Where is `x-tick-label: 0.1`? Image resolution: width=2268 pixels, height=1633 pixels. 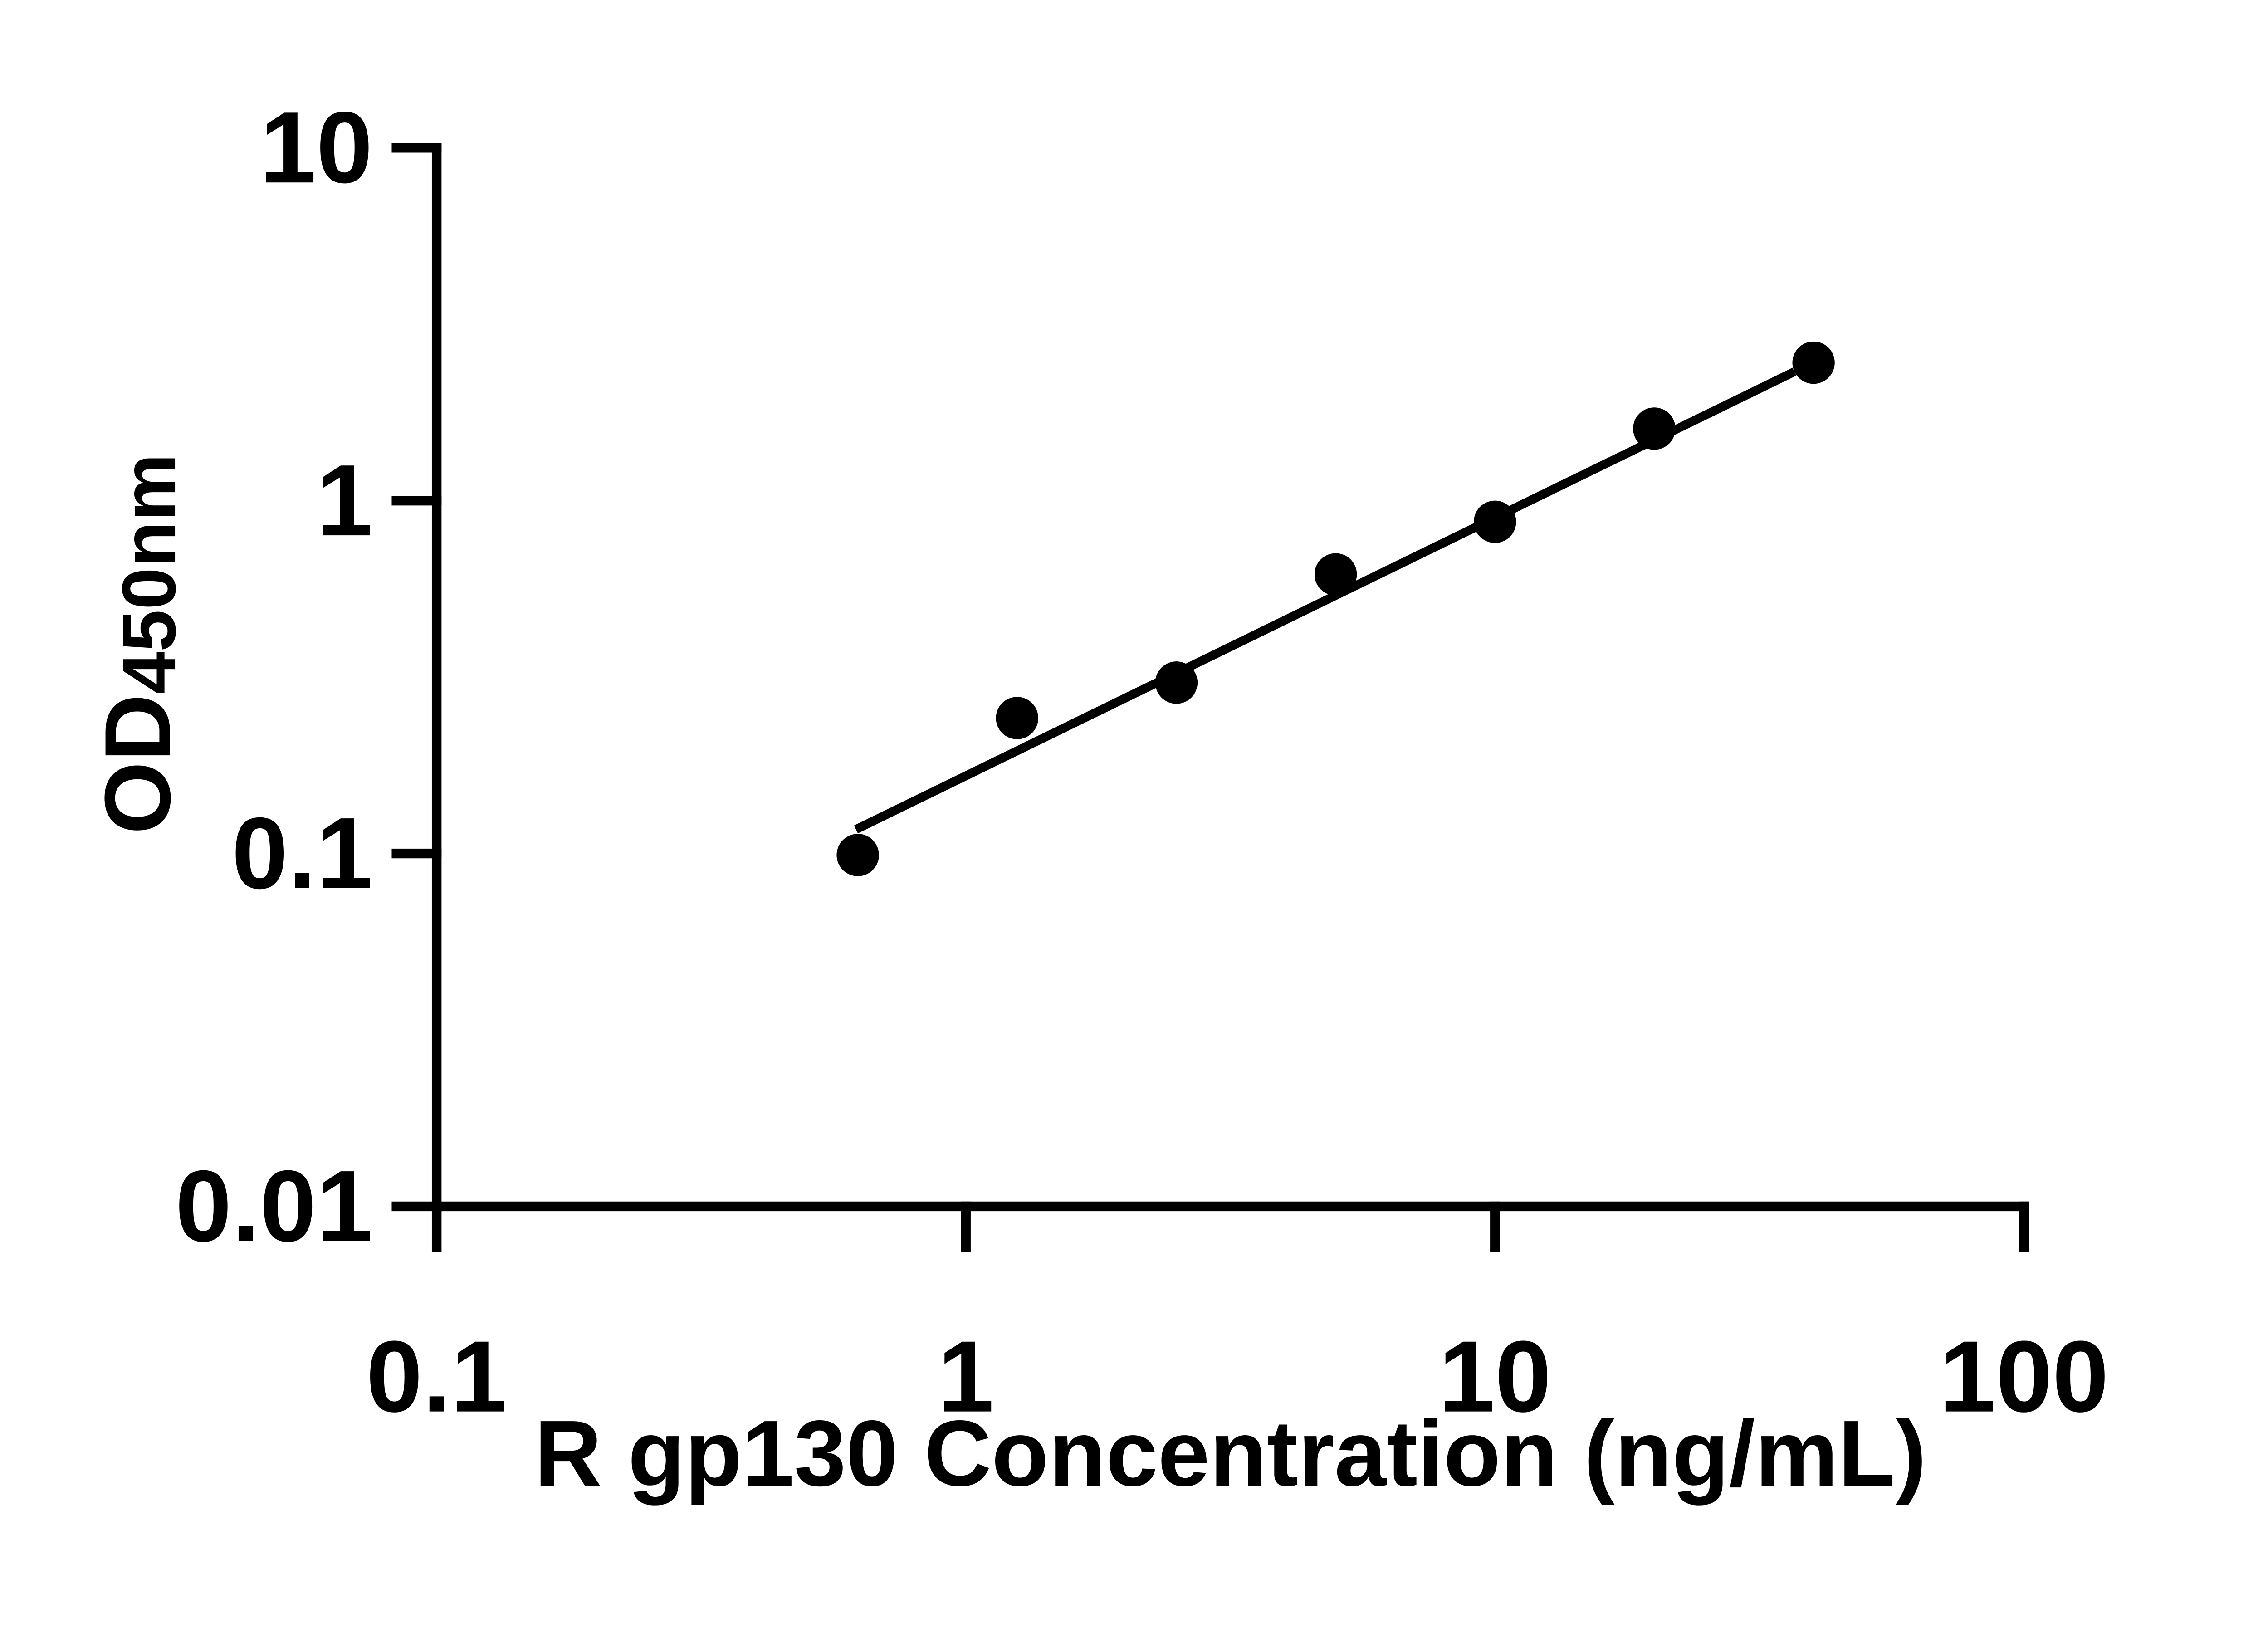
x-tick-label: 0.1 is located at coordinates (436, 1376).